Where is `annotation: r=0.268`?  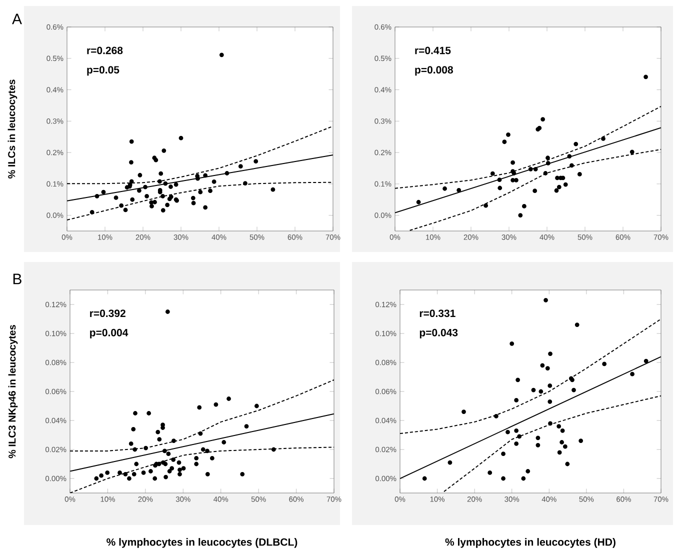
annotation: r=0.268 is located at coordinates (105, 50).